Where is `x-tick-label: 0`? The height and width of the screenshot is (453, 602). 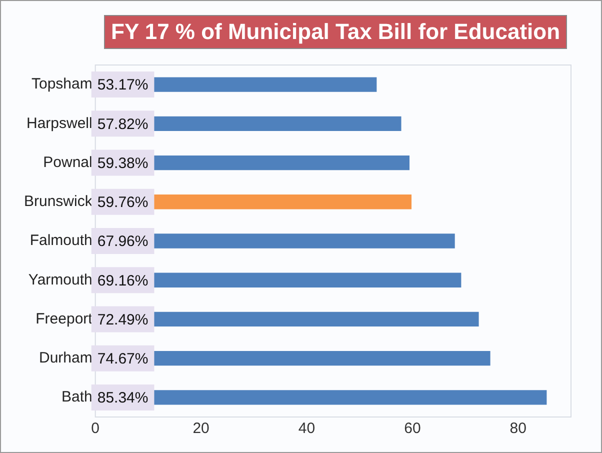
x-tick-label: 0 is located at coordinates (95, 429).